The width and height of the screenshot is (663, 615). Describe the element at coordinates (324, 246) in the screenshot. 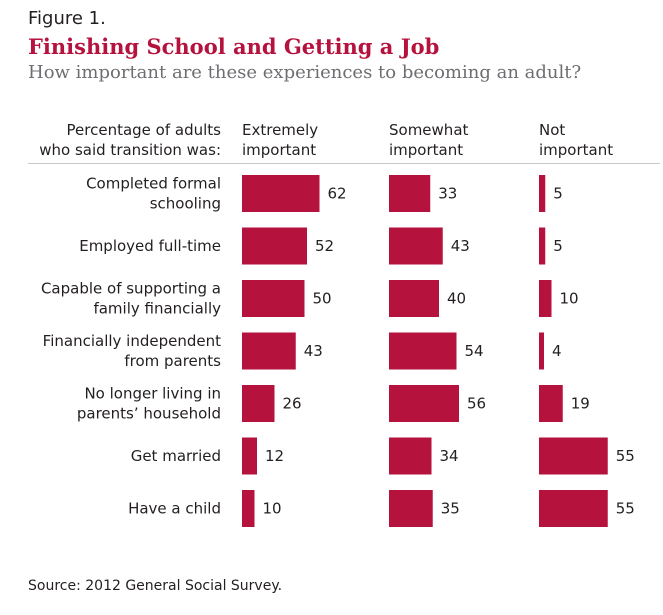

I see `data-label: 52` at that location.